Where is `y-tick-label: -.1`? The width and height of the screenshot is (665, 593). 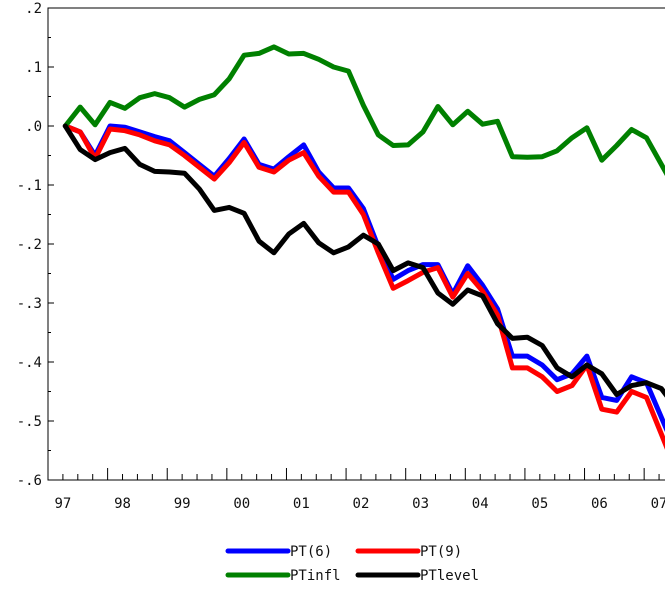 y-tick-label: -.1 is located at coordinates (29, 186).